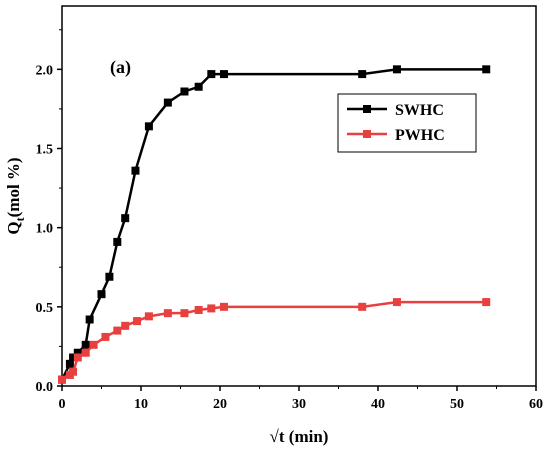 This screenshot has width=550, height=454. Describe the element at coordinates (299, 436) in the screenshot. I see `x-axis-title: √t (min)` at that location.